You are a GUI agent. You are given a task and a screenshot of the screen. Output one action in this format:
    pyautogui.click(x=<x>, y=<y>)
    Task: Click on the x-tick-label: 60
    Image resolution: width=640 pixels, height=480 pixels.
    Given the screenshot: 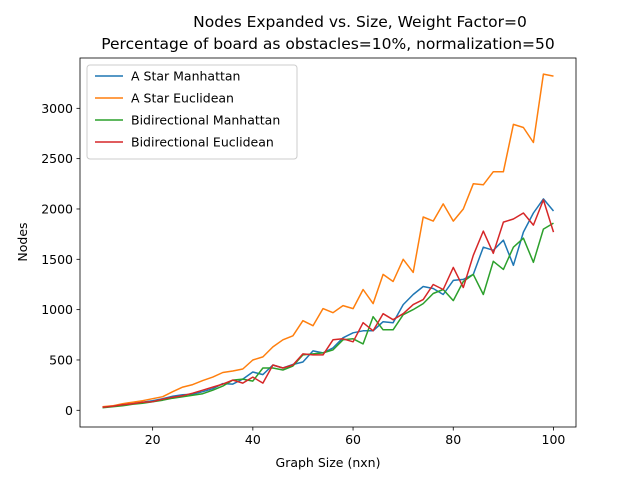 What is the action you would take?
    pyautogui.click(x=353, y=439)
    